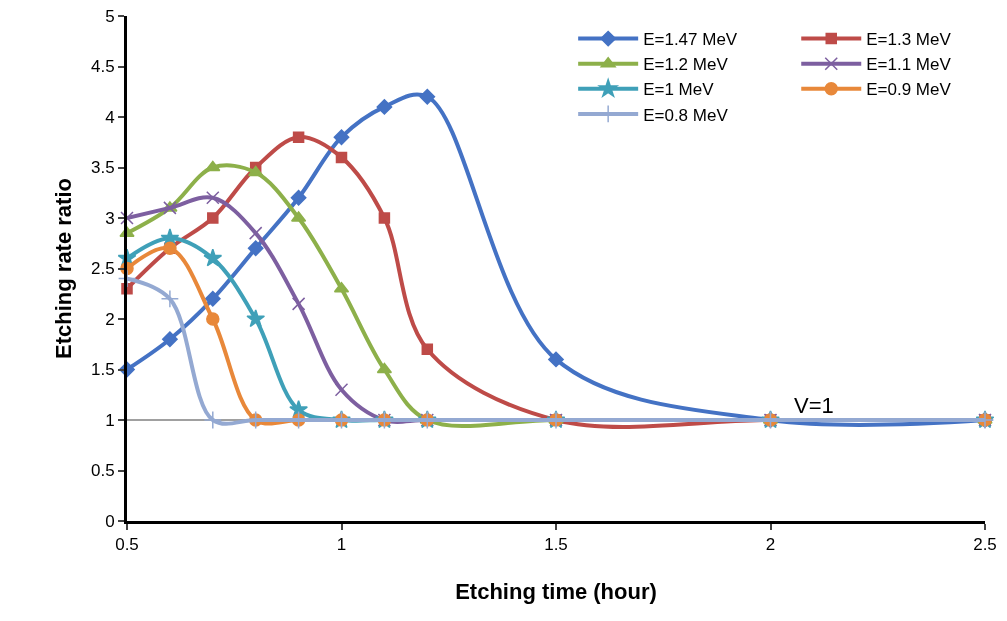 This screenshot has height=621, width=1007. What do you see at coordinates (110, 16) in the screenshot?
I see `y-tick-label: 5` at bounding box center [110, 16].